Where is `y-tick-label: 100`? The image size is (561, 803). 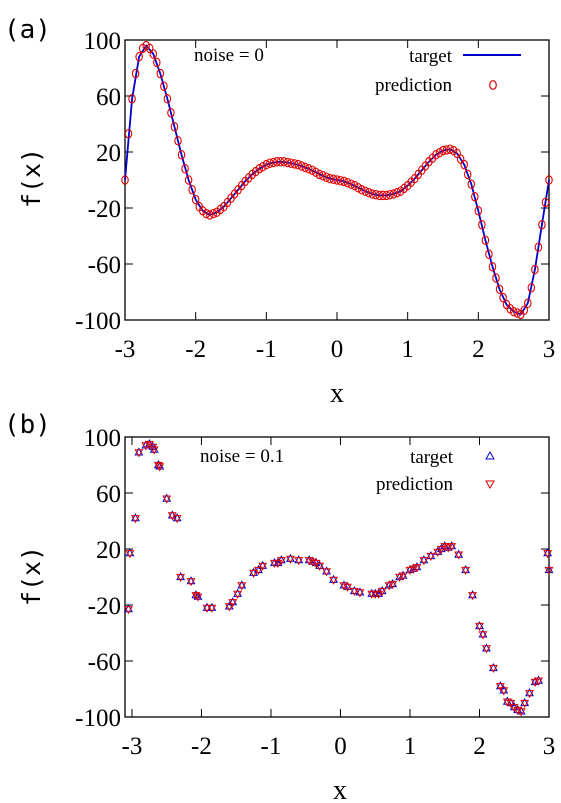 y-tick-label: 100 is located at coordinates (103, 438).